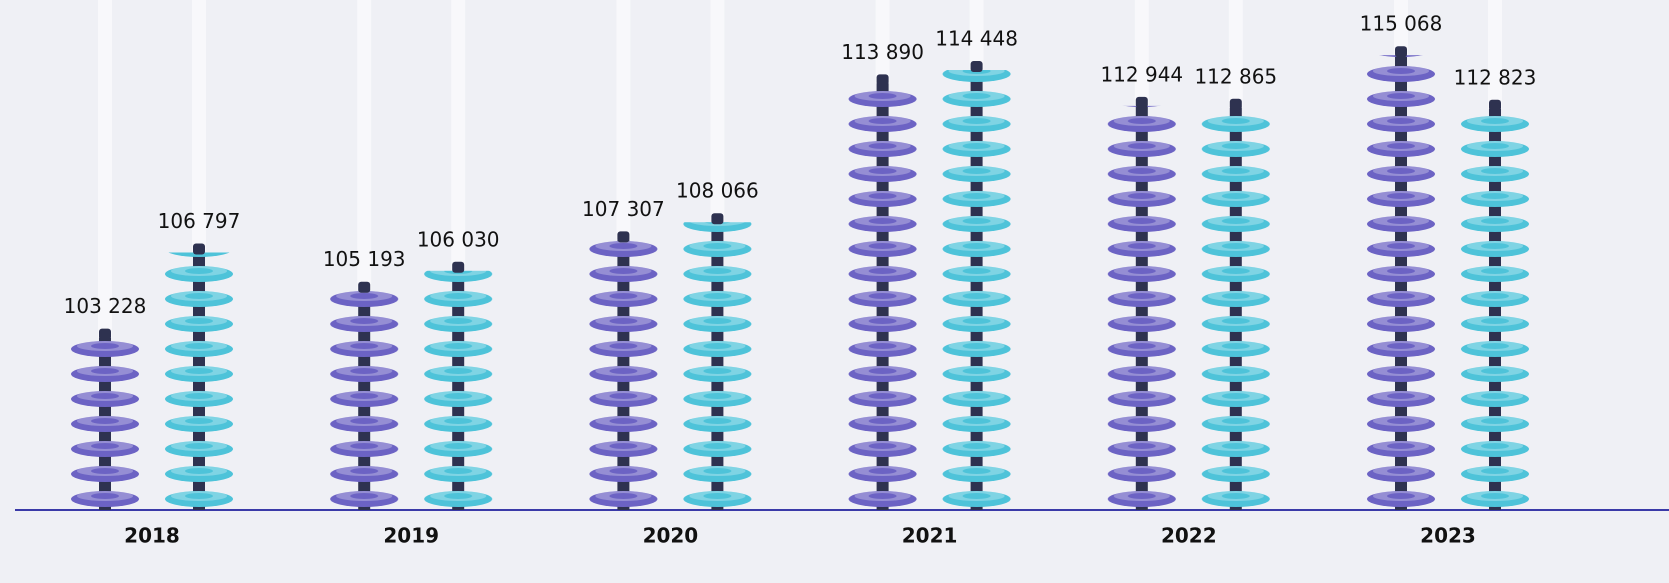 The height and width of the screenshot is (583, 1669). What do you see at coordinates (152, 536) in the screenshot?
I see `x-tick-label: 2018` at bounding box center [152, 536].